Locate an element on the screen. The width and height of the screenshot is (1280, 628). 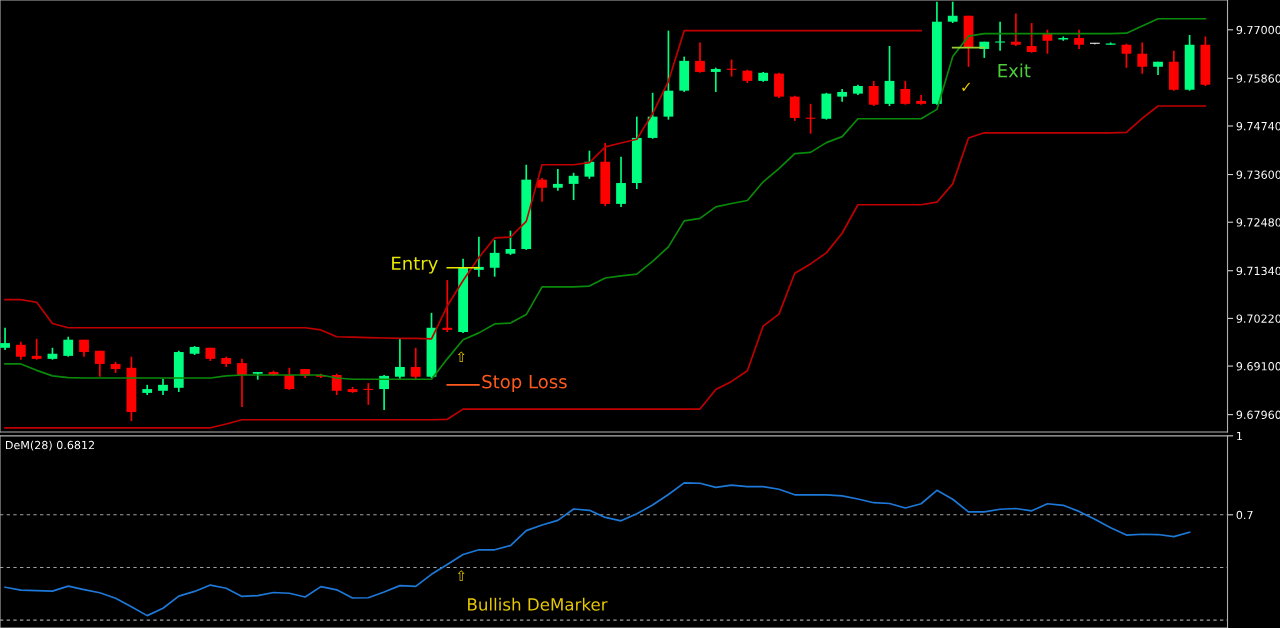
annotation: Entry is located at coordinates (415, 265).